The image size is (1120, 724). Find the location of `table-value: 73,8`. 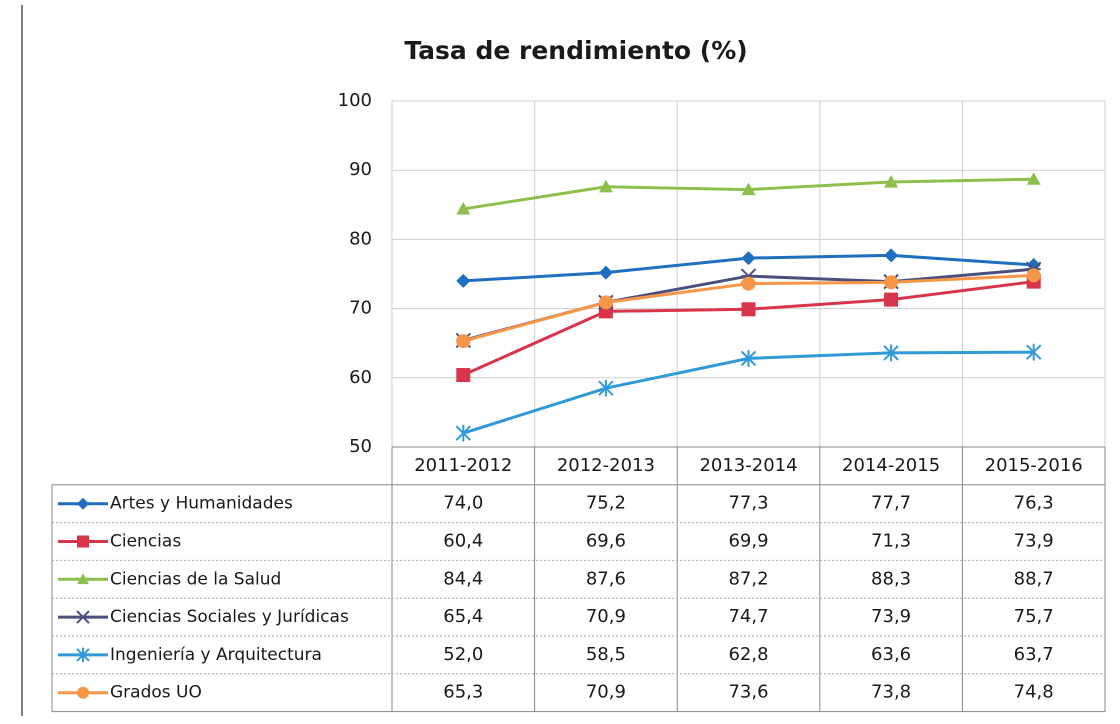

table-value: 73,8 is located at coordinates (891, 692).